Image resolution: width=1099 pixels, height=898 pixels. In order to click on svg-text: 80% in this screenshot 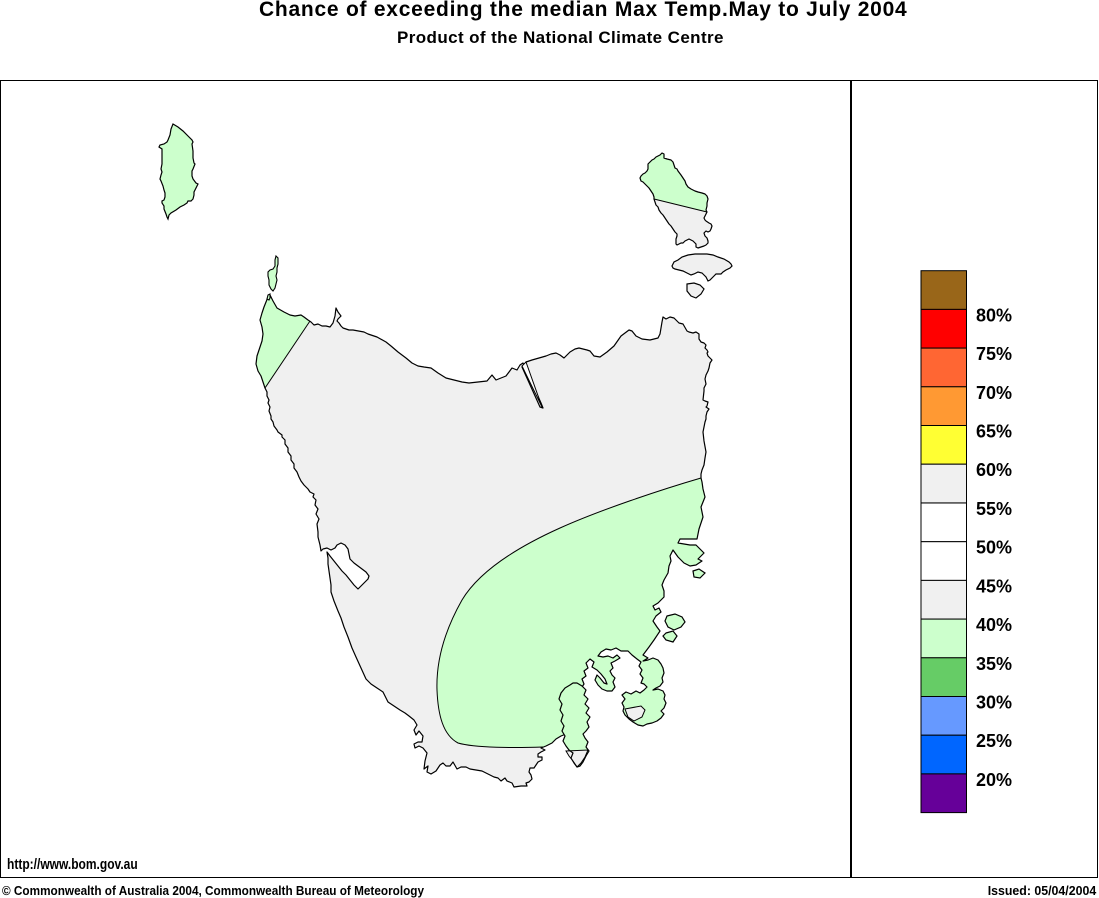, I will do `click(994, 315)`.